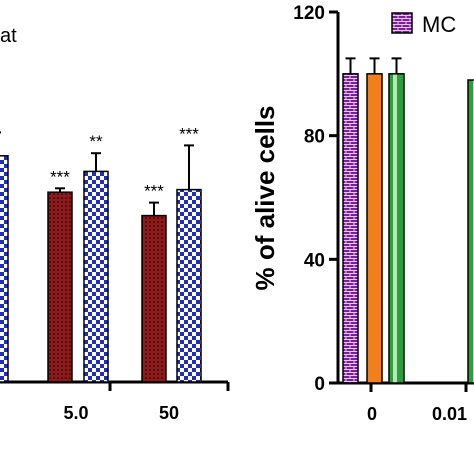 The height and width of the screenshot is (474, 474). I want to click on right-bar-s2-c1, so click(470, 231).